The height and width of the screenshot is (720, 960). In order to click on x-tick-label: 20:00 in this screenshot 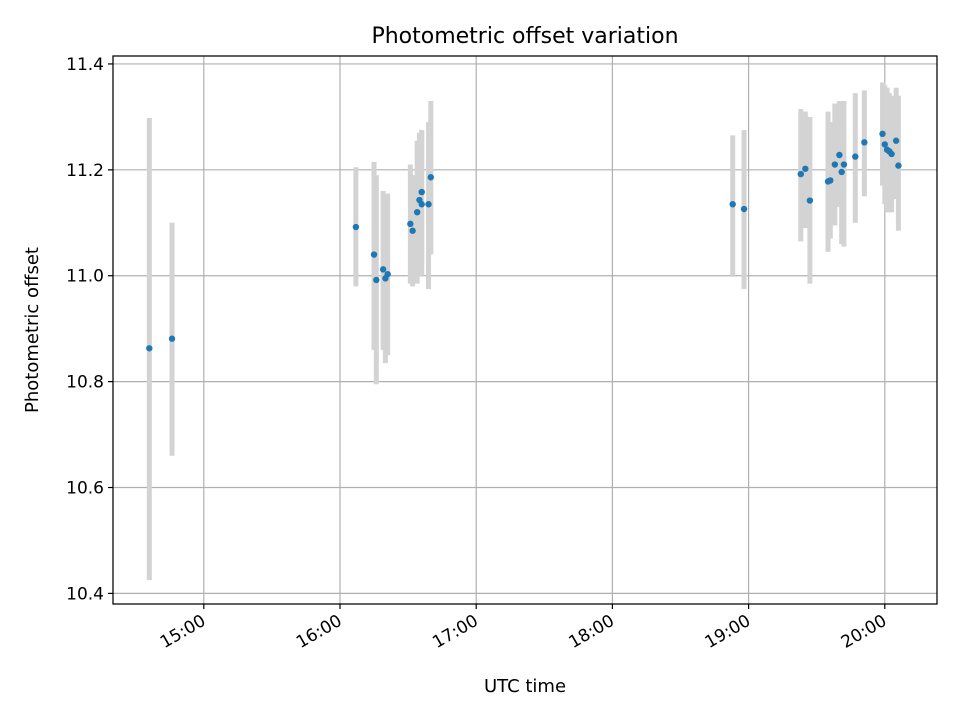, I will do `click(864, 632)`.